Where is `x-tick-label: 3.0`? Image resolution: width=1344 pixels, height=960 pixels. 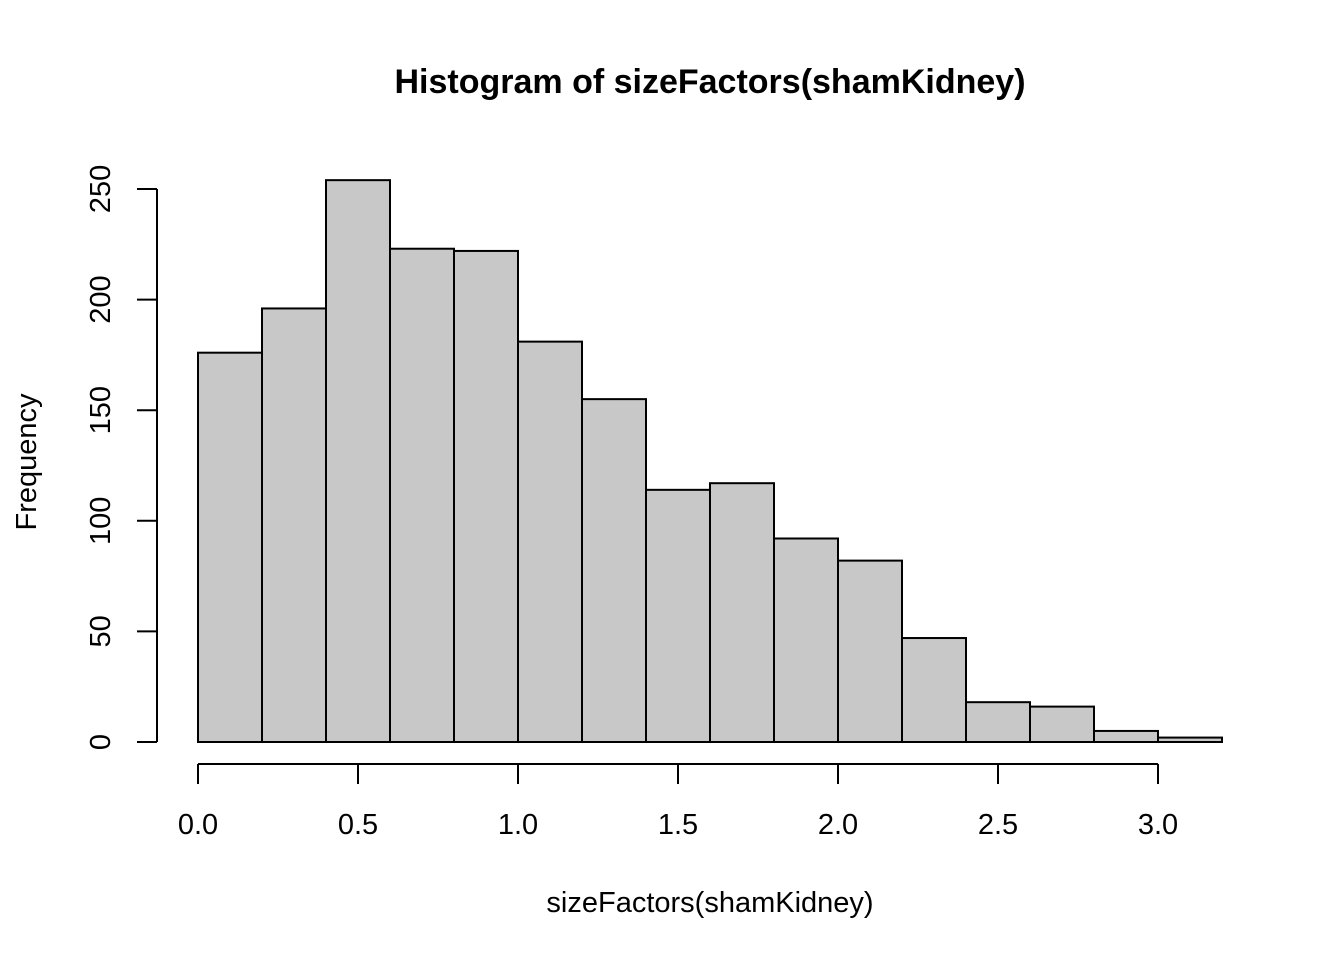
x-tick-label: 3.0 is located at coordinates (1158, 825).